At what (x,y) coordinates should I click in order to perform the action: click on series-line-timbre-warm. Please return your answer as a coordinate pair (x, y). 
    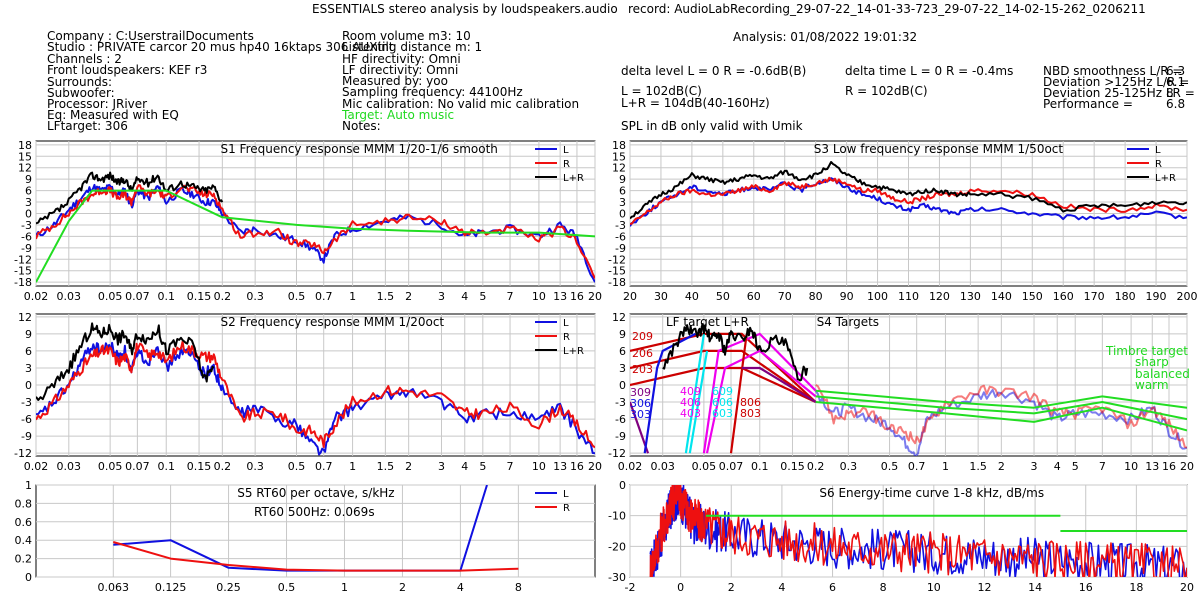
    Looking at the image, I should click on (1001, 416).